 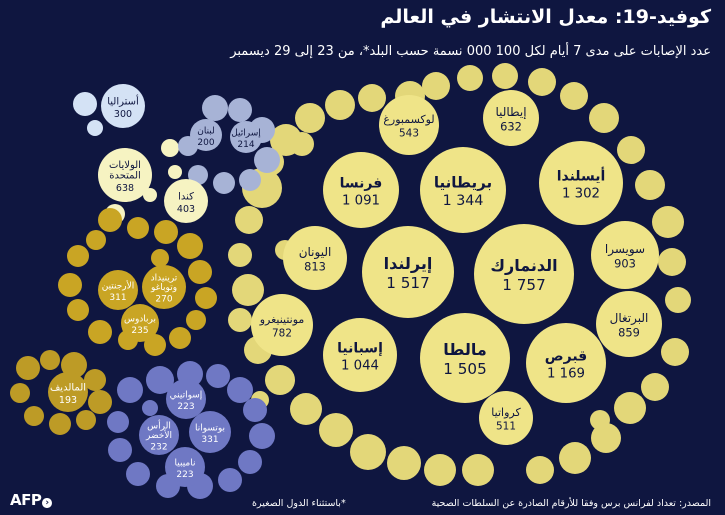 What do you see at coordinates (629, 333) in the screenshot?
I see `value-label: 859` at bounding box center [629, 333].